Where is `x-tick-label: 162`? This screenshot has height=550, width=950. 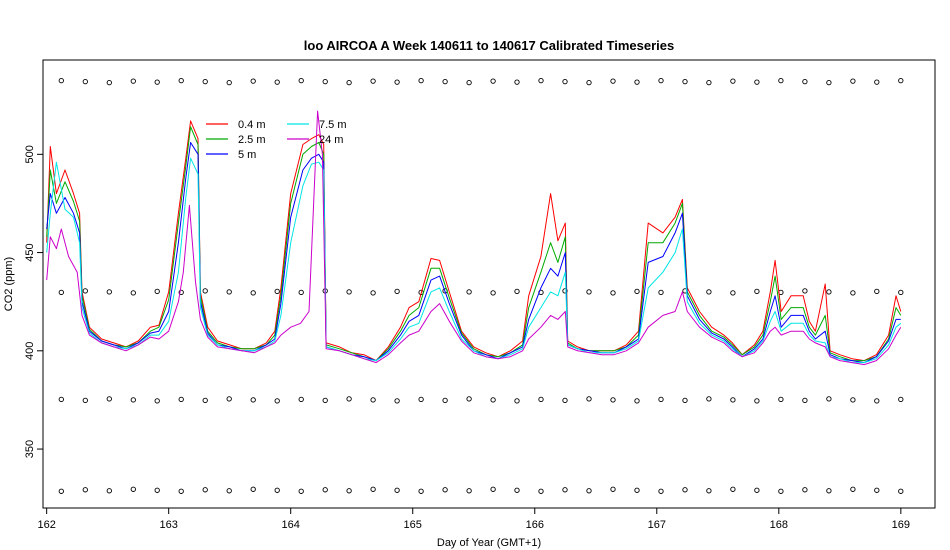
x-tick-label: 162 is located at coordinates (46, 525).